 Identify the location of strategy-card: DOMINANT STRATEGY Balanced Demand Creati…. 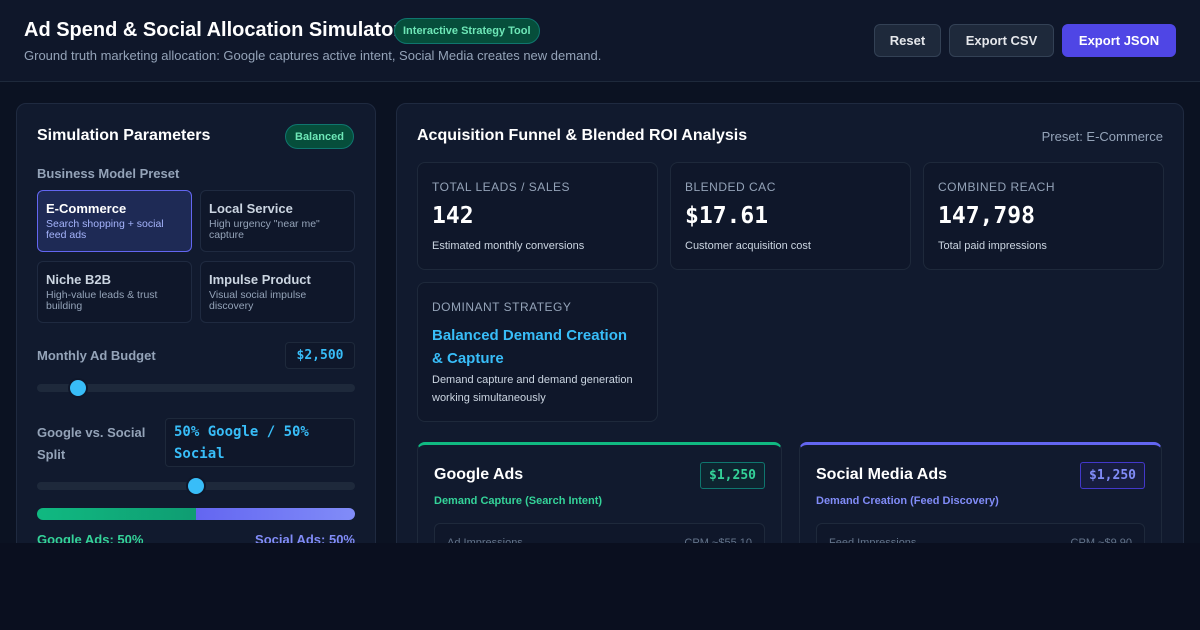
(537, 352).